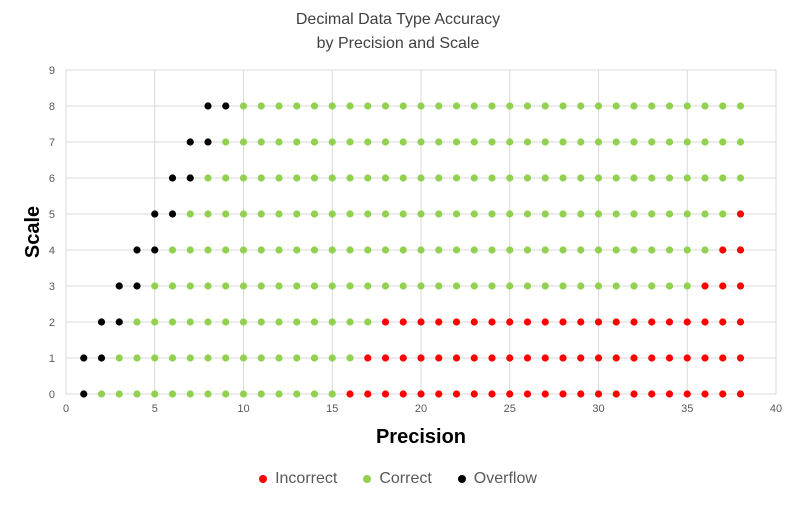 This screenshot has width=796, height=505. What do you see at coordinates (306, 478) in the screenshot?
I see `legend-label-incorrect: Incorrect` at bounding box center [306, 478].